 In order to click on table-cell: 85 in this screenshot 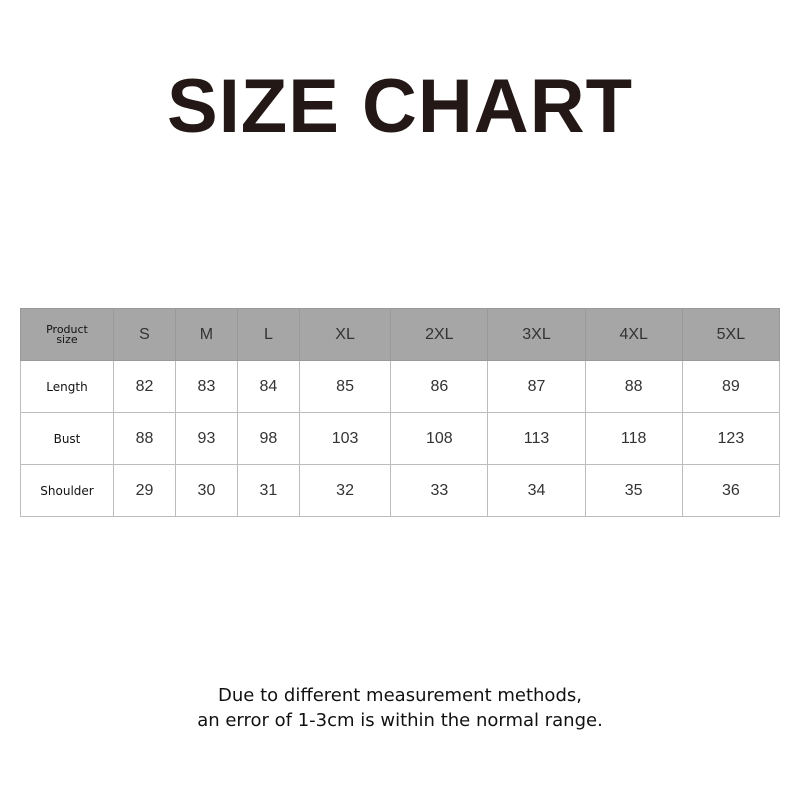, I will do `click(345, 386)`.